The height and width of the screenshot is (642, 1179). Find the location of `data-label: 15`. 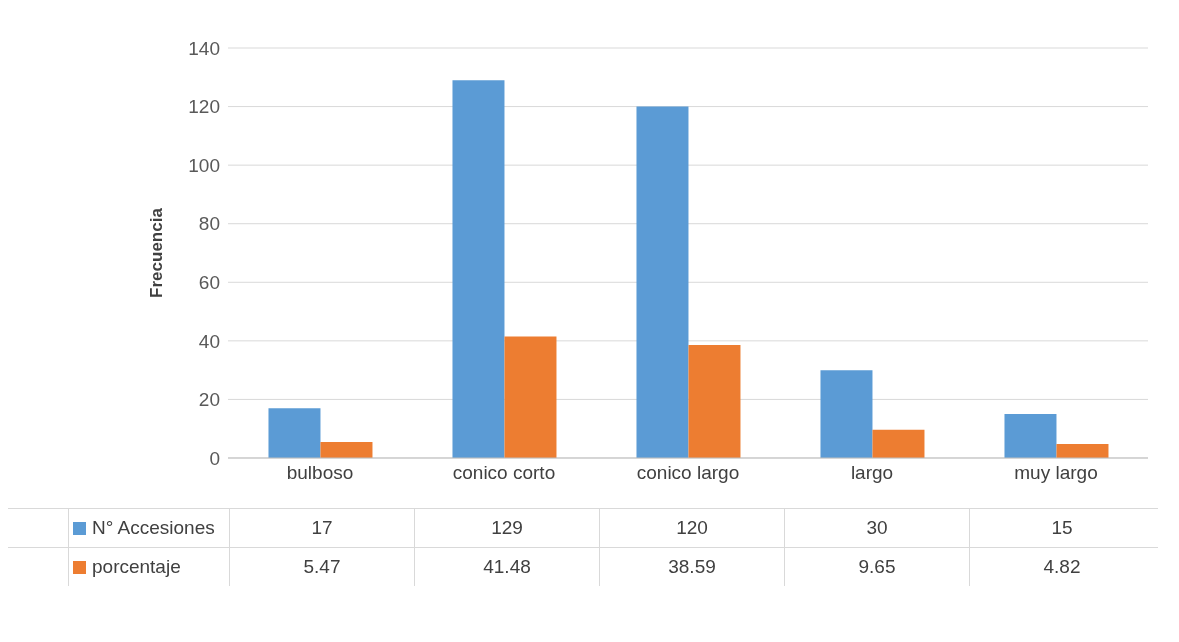

data-label: 15 is located at coordinates (1061, 528).